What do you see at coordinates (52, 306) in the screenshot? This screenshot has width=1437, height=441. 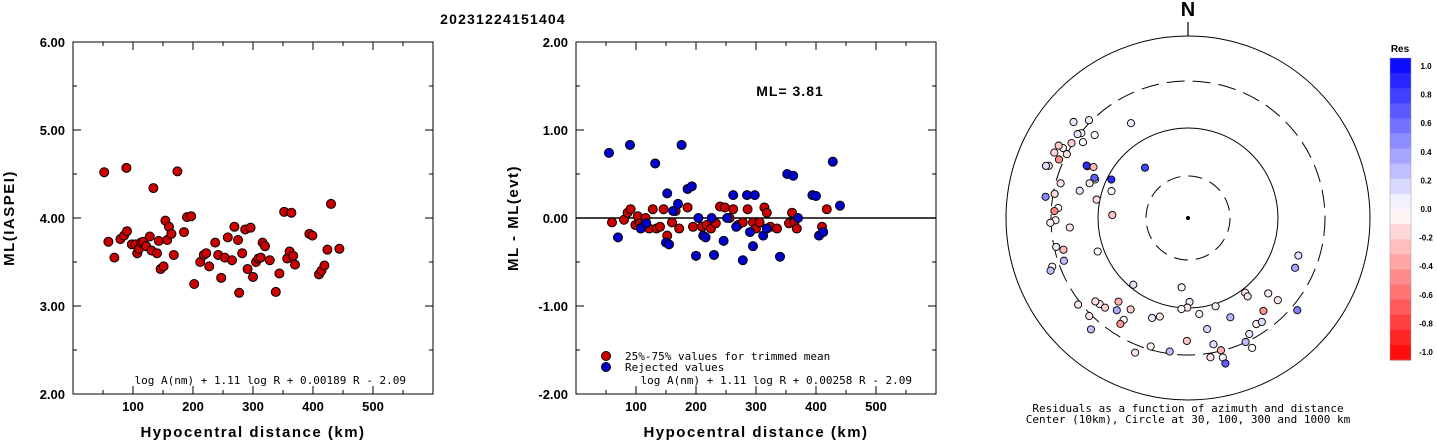 I see `y-tick-label: 3.00` at bounding box center [52, 306].